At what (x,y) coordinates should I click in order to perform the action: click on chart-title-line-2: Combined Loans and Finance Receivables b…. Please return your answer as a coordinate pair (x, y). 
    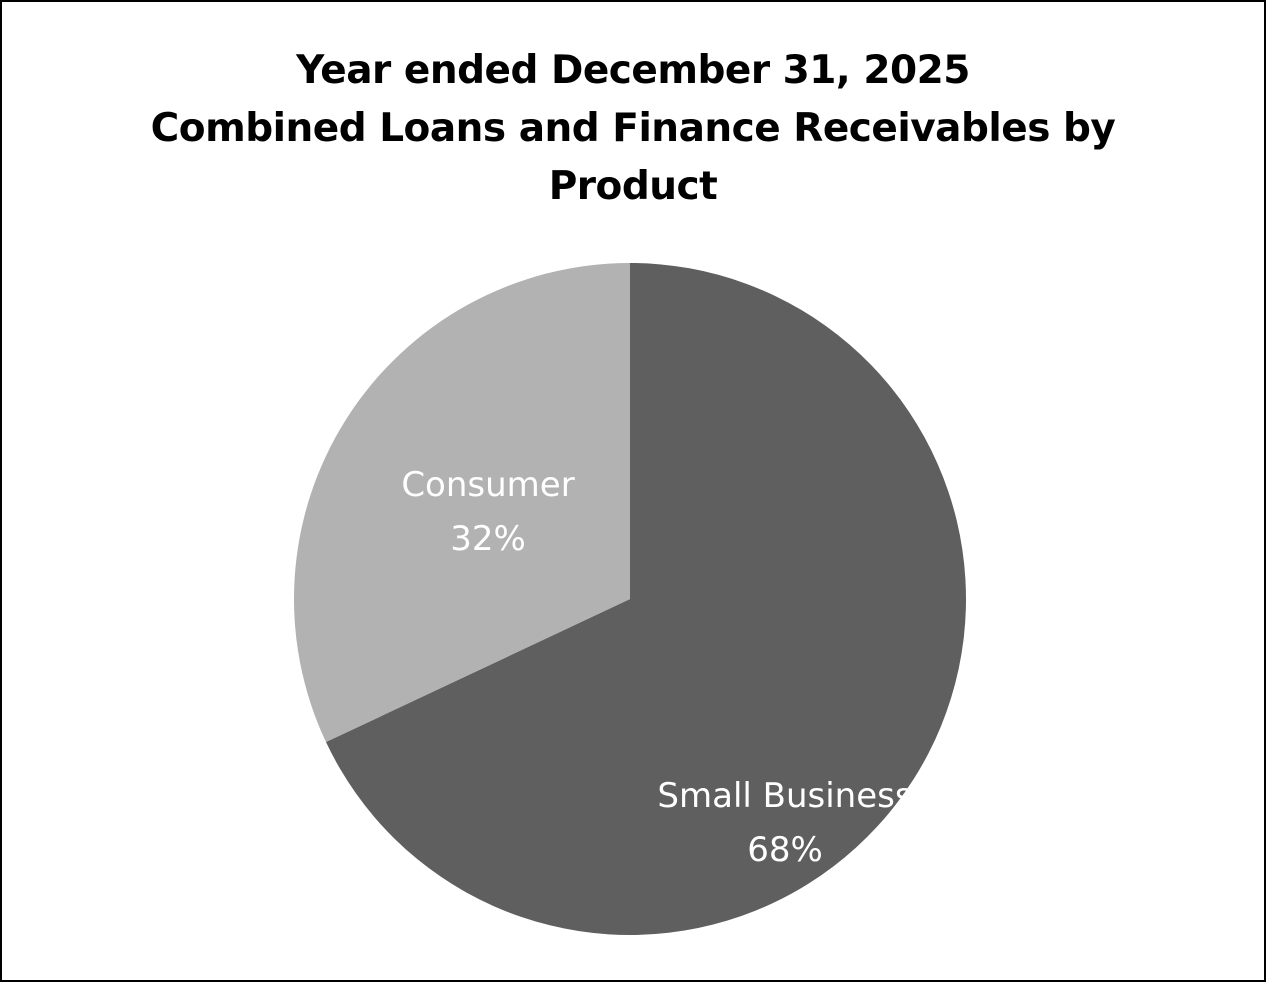
    Looking at the image, I should click on (633, 128).